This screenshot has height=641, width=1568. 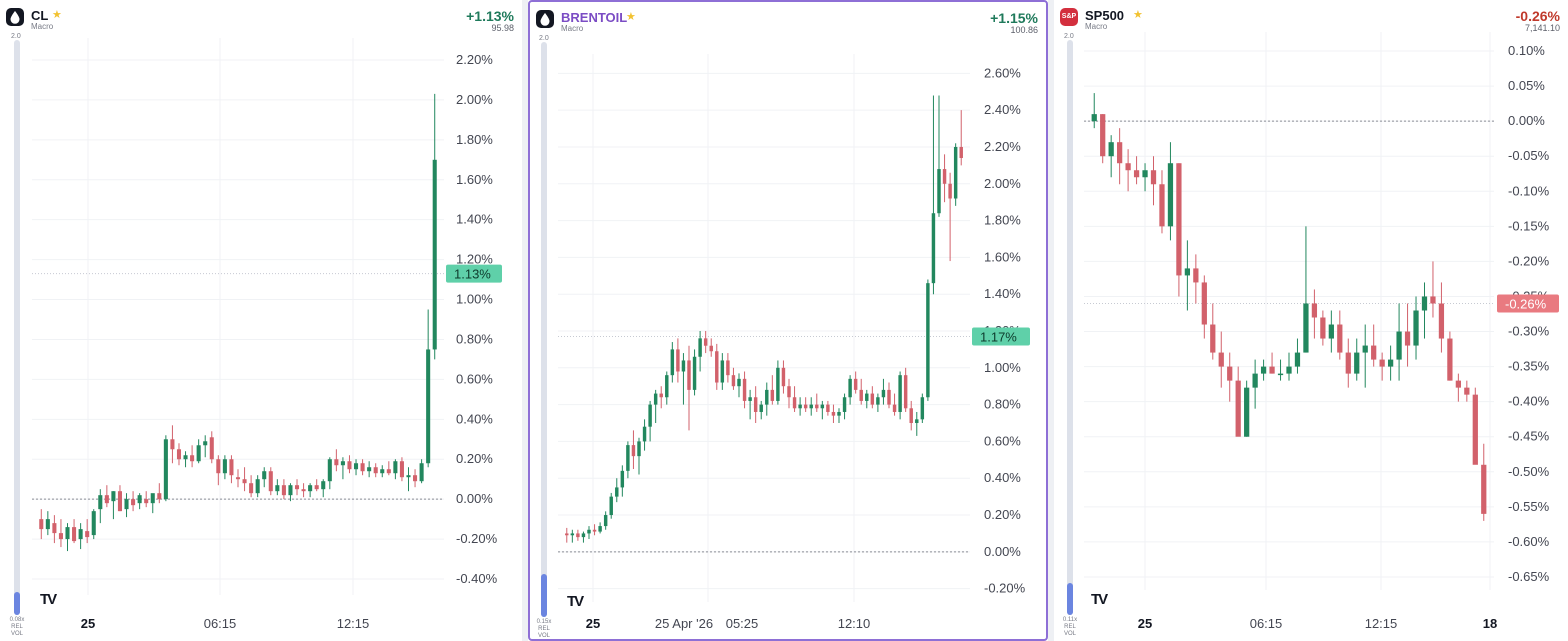 What do you see at coordinates (474, 458) in the screenshot?
I see `y-tick-label: 0.20%` at bounding box center [474, 458].